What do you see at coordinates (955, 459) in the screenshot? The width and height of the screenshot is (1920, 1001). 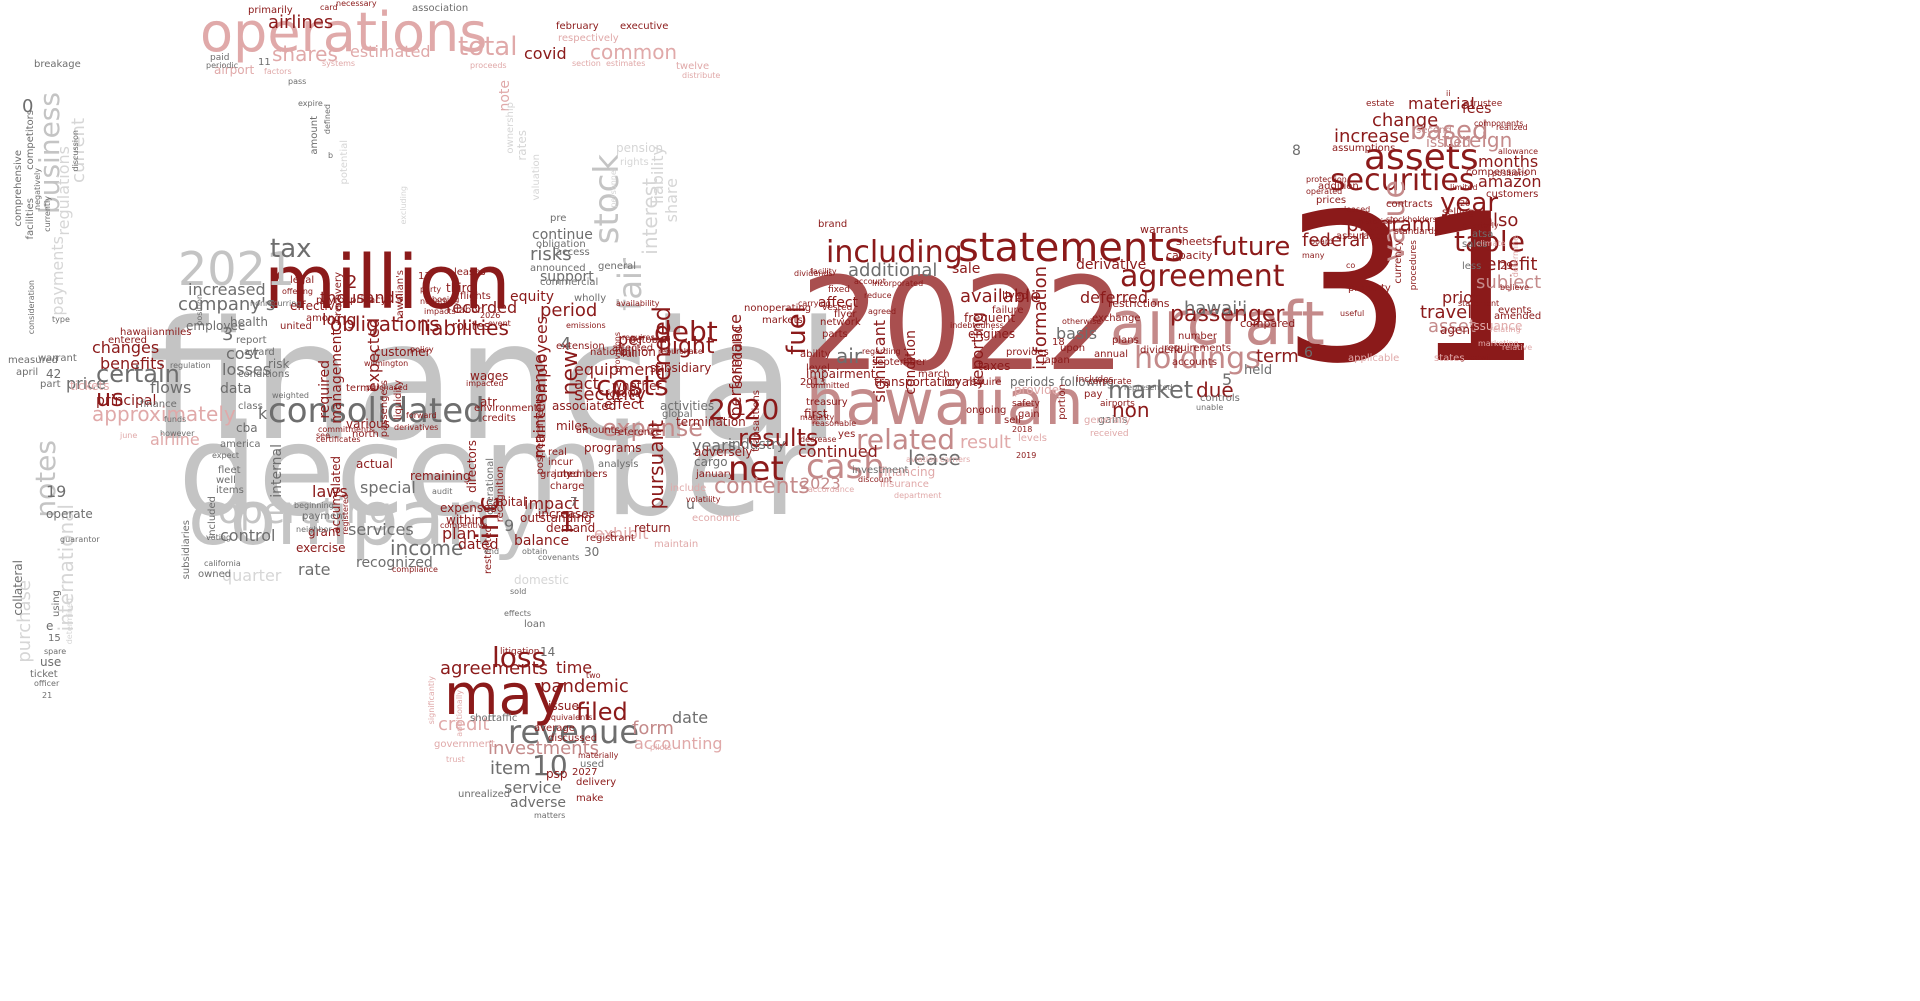 I see `word-carriers: carriers` at bounding box center [955, 459].